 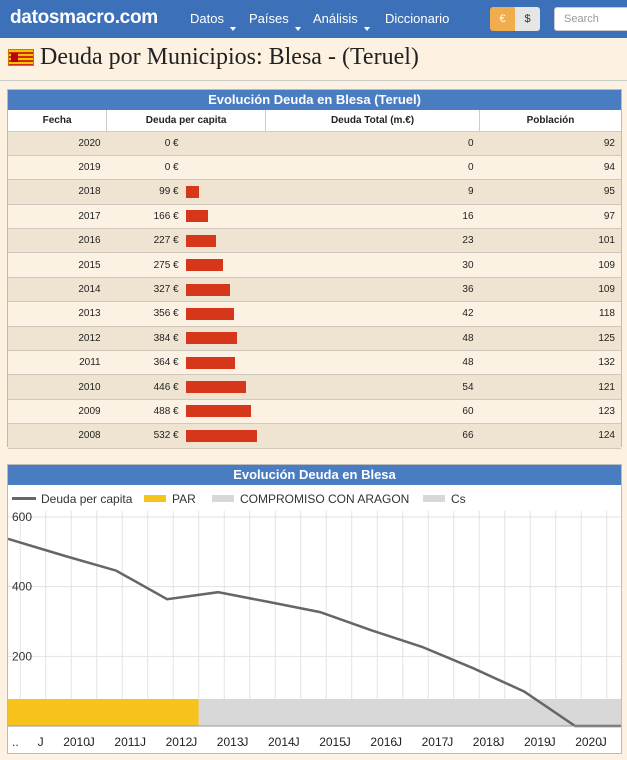 What do you see at coordinates (275, 21) in the screenshot?
I see `nav-paises: Países` at bounding box center [275, 21].